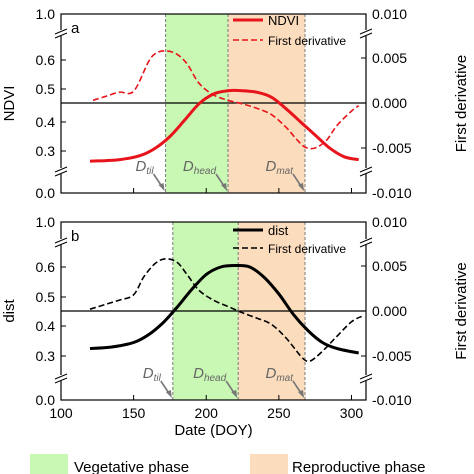  I want to click on panel-label-a: a, so click(75, 28).